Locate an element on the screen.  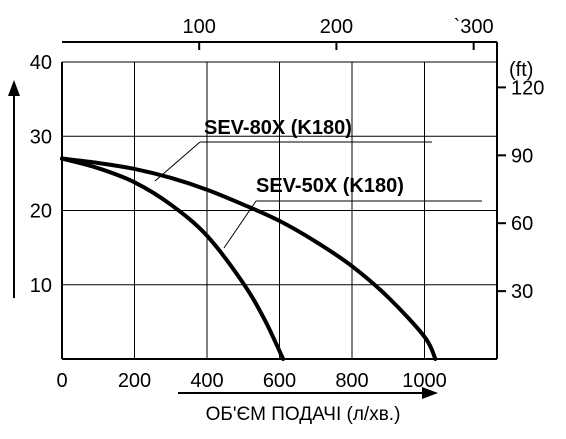
x-tick-label-600: 600 is located at coordinates (279, 381).